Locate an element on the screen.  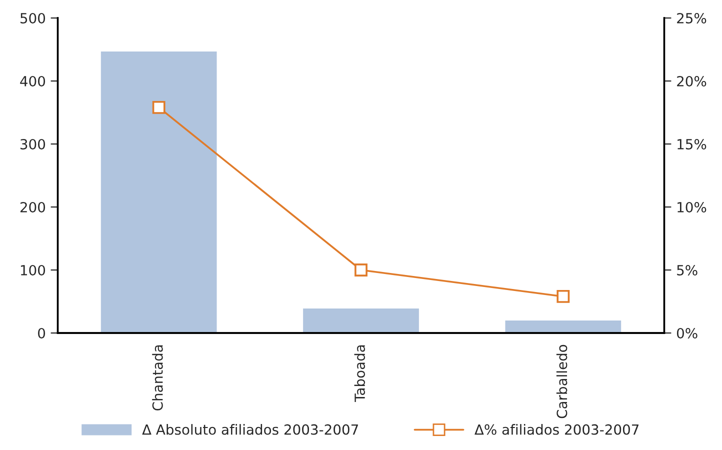
y2-tick-label: 25% is located at coordinates (691, 18).